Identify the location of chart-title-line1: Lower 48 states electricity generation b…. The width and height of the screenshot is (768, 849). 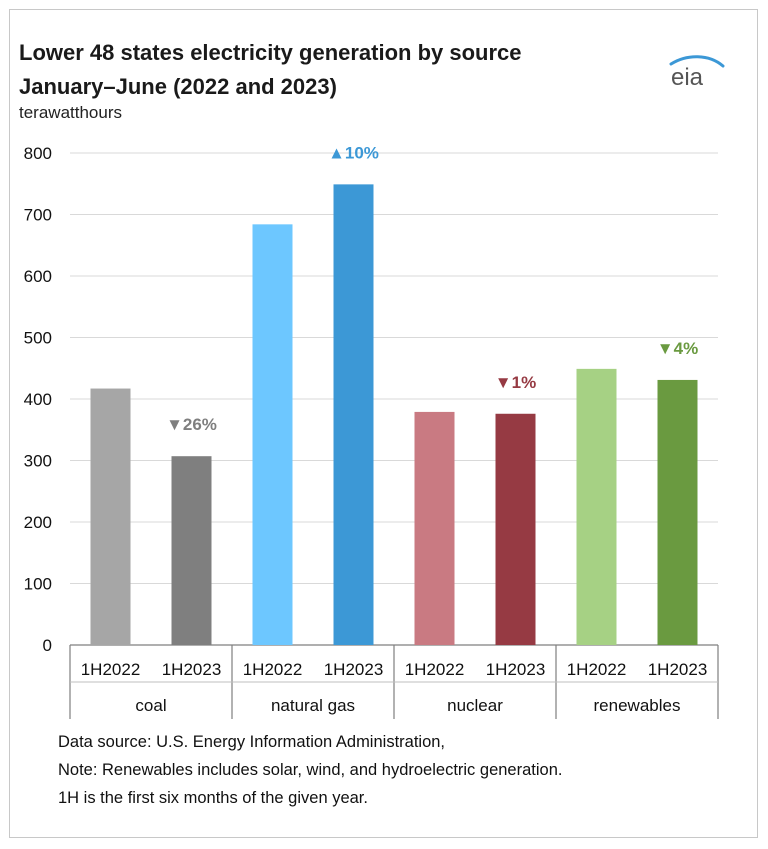
(270, 52).